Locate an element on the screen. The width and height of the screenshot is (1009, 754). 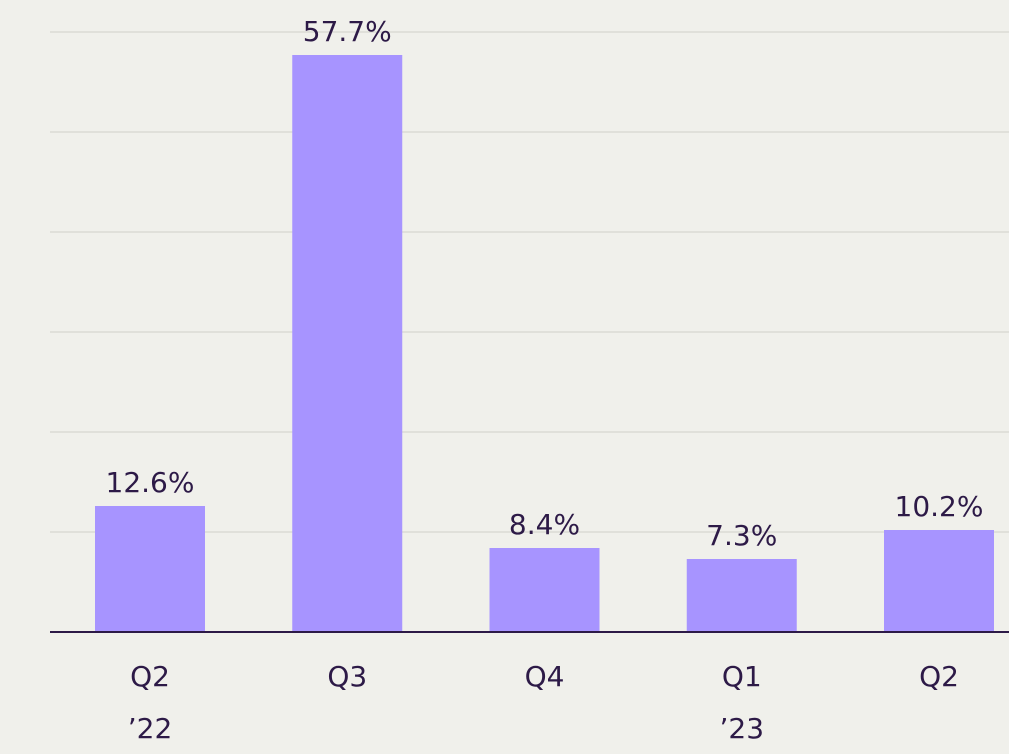
x-tick-label: ’22 is located at coordinates (150, 728).